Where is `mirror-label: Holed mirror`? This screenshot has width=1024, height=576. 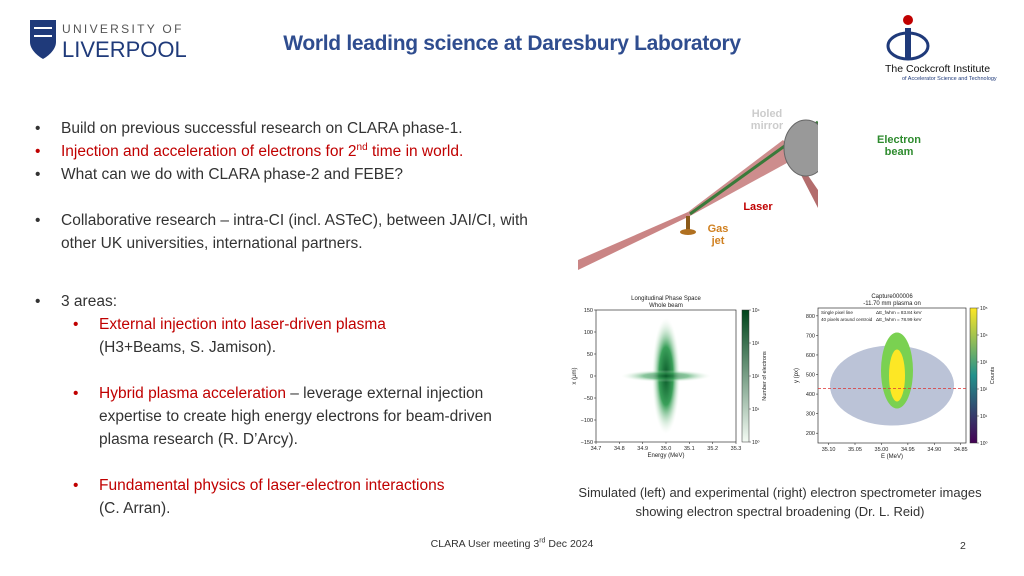
mirror-label: Holed mirror is located at coordinates (767, 120).